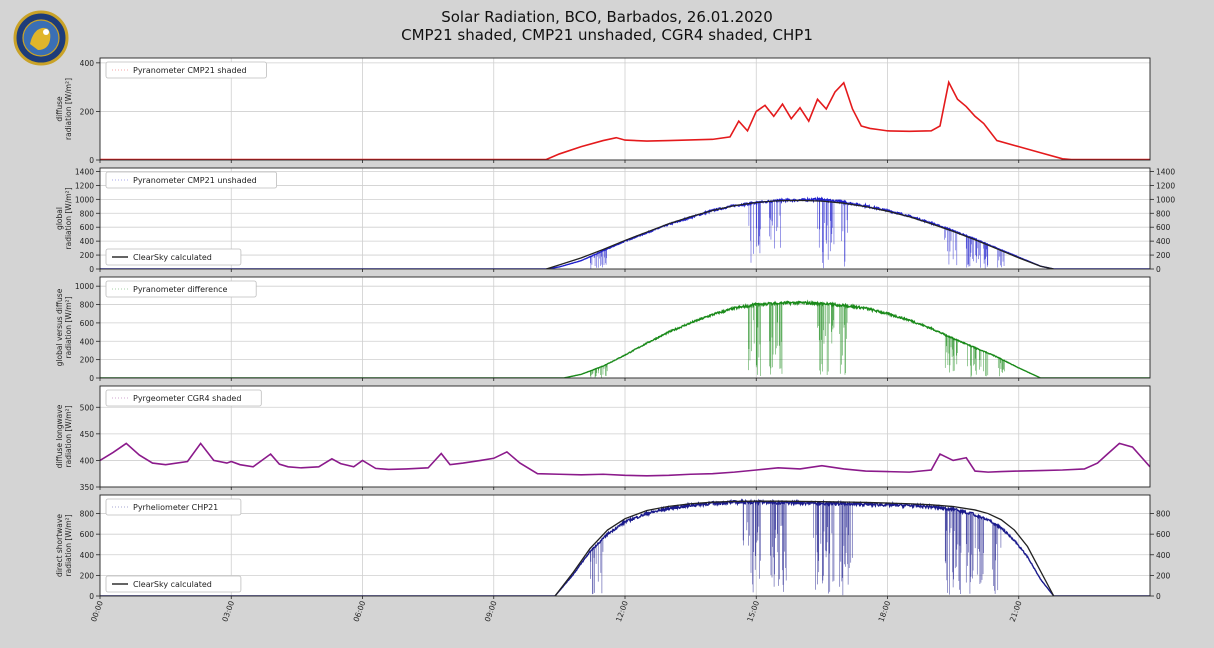 Image resolution: width=1214 pixels, height=648 pixels. Describe the element at coordinates (41, 38) in the screenshot. I see `bco-logo-icon` at that location.